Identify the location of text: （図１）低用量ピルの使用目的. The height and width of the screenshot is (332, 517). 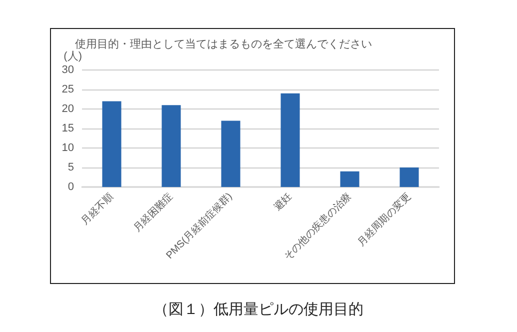
(258, 309).